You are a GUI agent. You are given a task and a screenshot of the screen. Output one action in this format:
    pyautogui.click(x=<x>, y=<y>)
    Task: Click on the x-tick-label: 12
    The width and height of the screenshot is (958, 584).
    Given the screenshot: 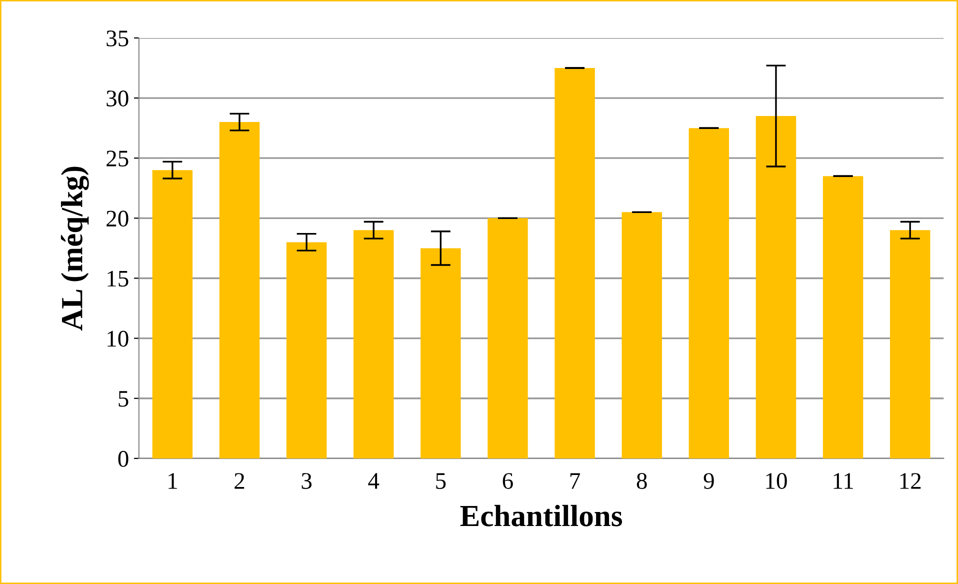 What is the action you would take?
    pyautogui.click(x=910, y=481)
    